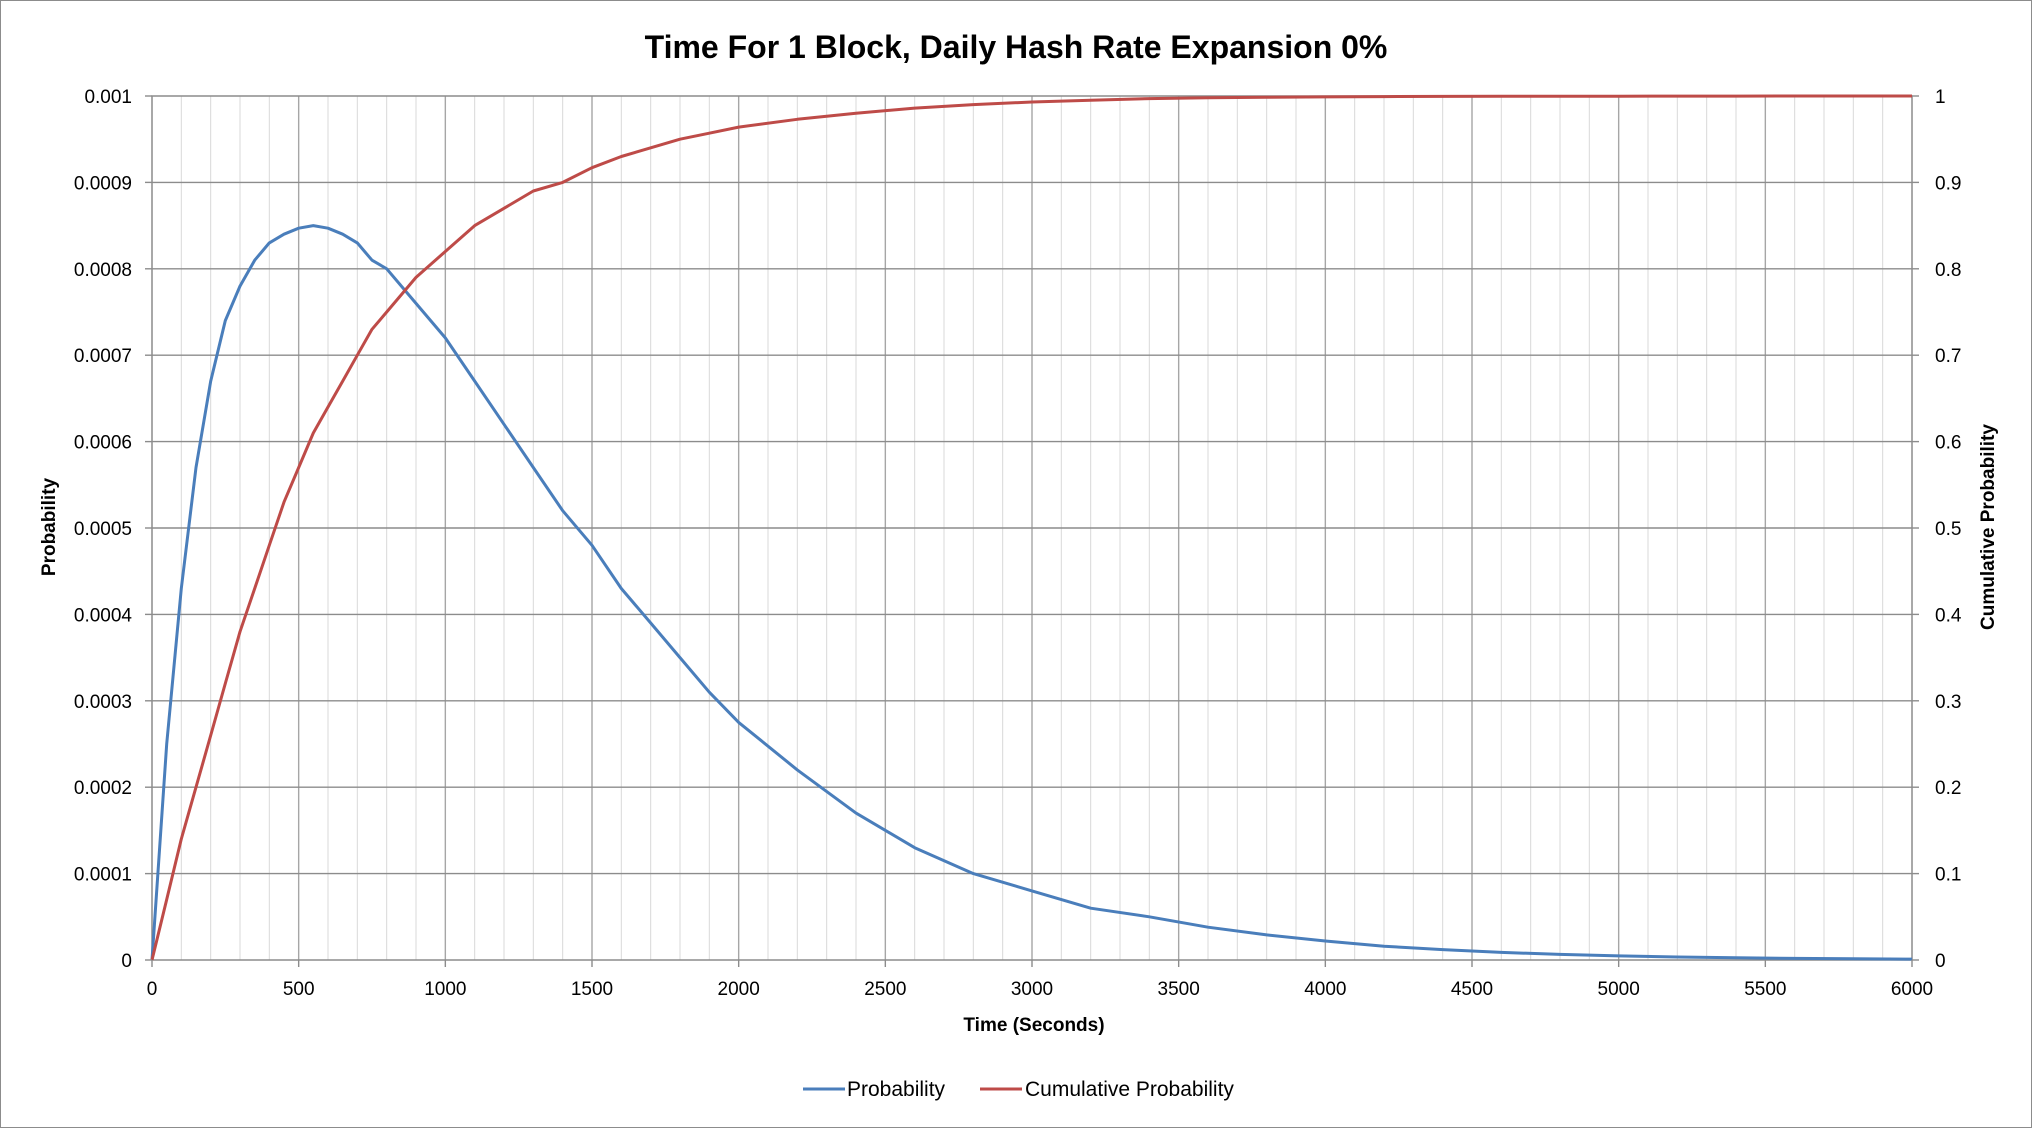 The image size is (2032, 1128). What do you see at coordinates (1940, 97) in the screenshot?
I see `y2-tick-label: 1` at bounding box center [1940, 97].